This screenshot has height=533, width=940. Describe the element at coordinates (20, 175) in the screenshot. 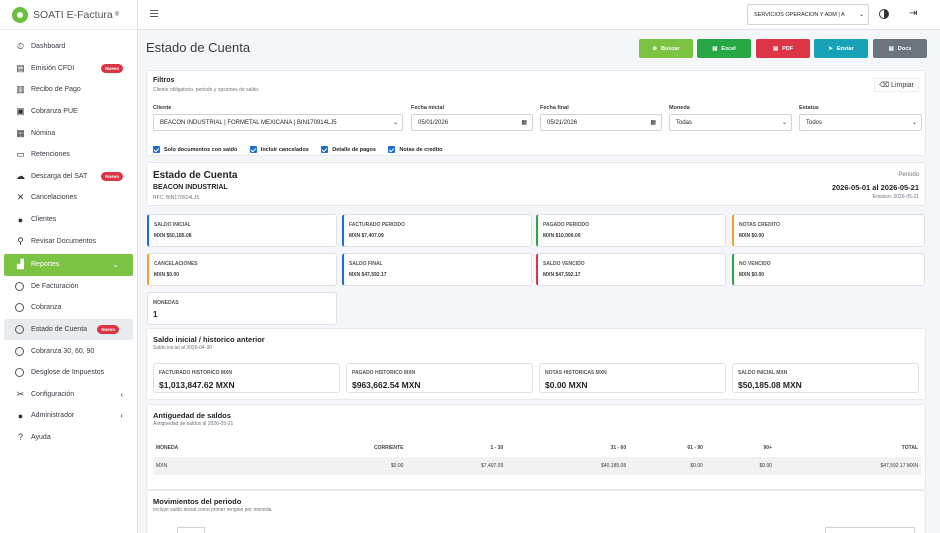

I see `cloud-download-icon: ☁` at that location.